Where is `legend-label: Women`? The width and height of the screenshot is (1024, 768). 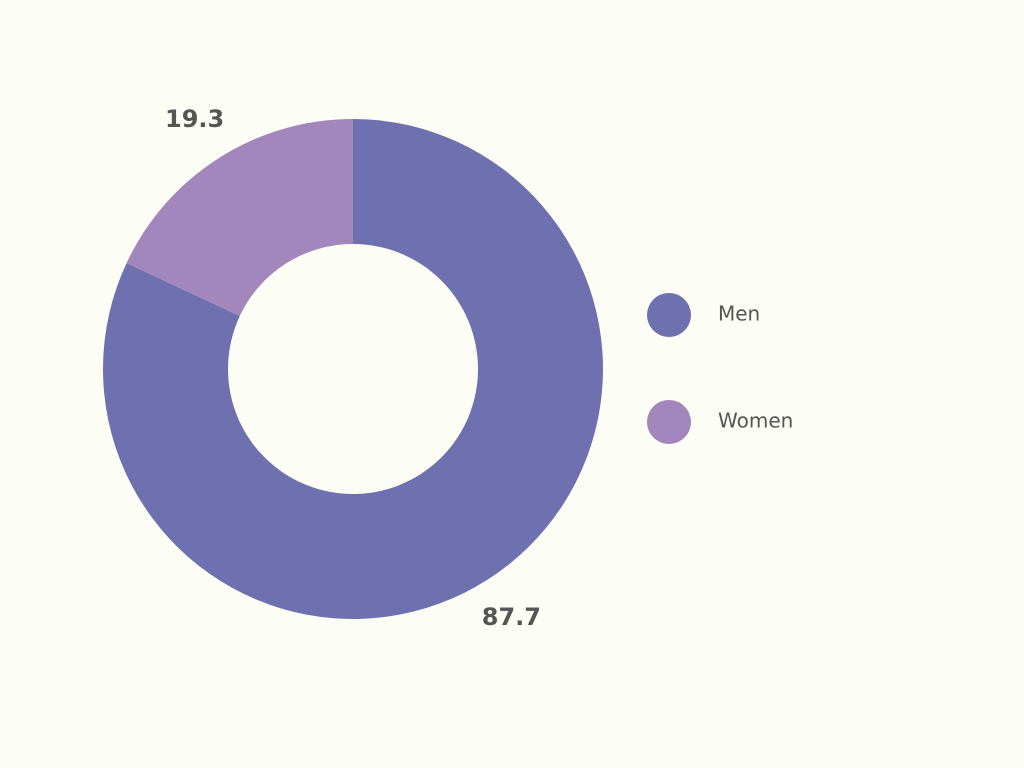
legend-label: Women is located at coordinates (755, 421).